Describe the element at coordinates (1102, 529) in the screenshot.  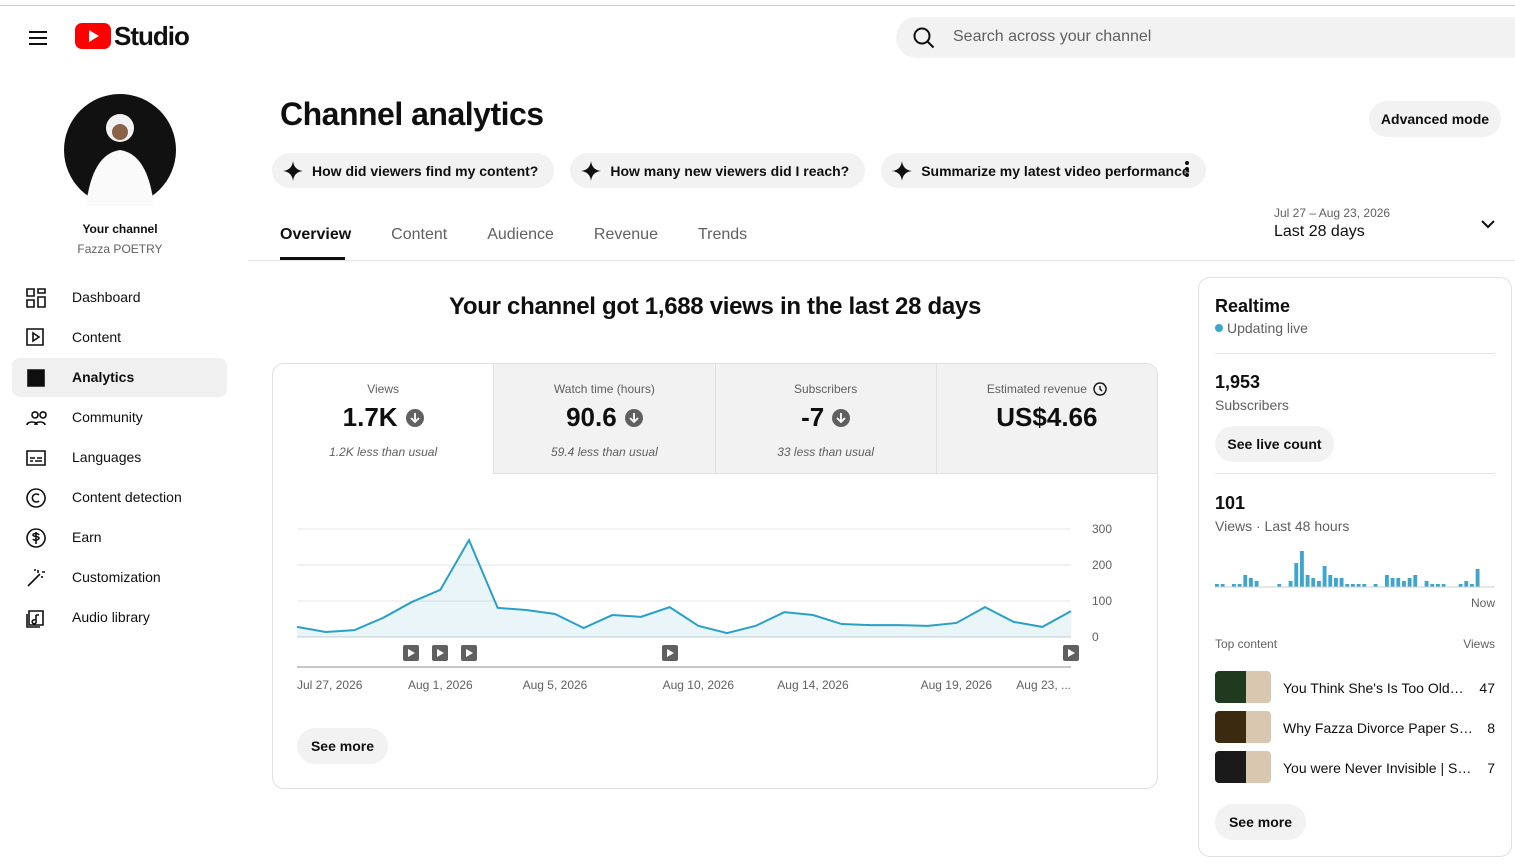
I see `y-tick-label: 300` at that location.